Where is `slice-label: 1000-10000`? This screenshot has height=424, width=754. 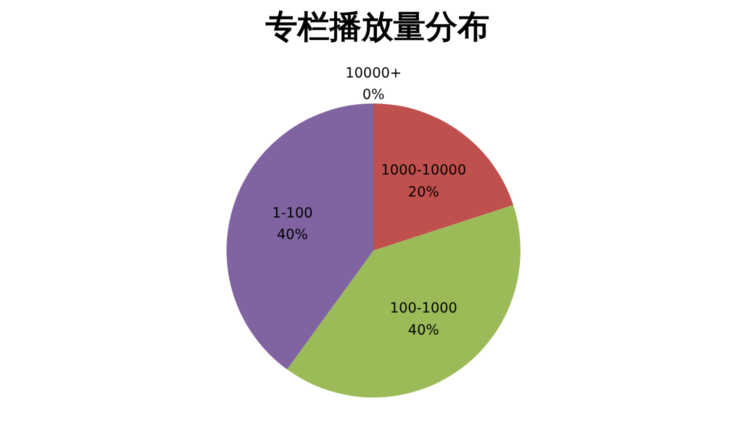
slice-label: 1000-10000 is located at coordinates (423, 170).